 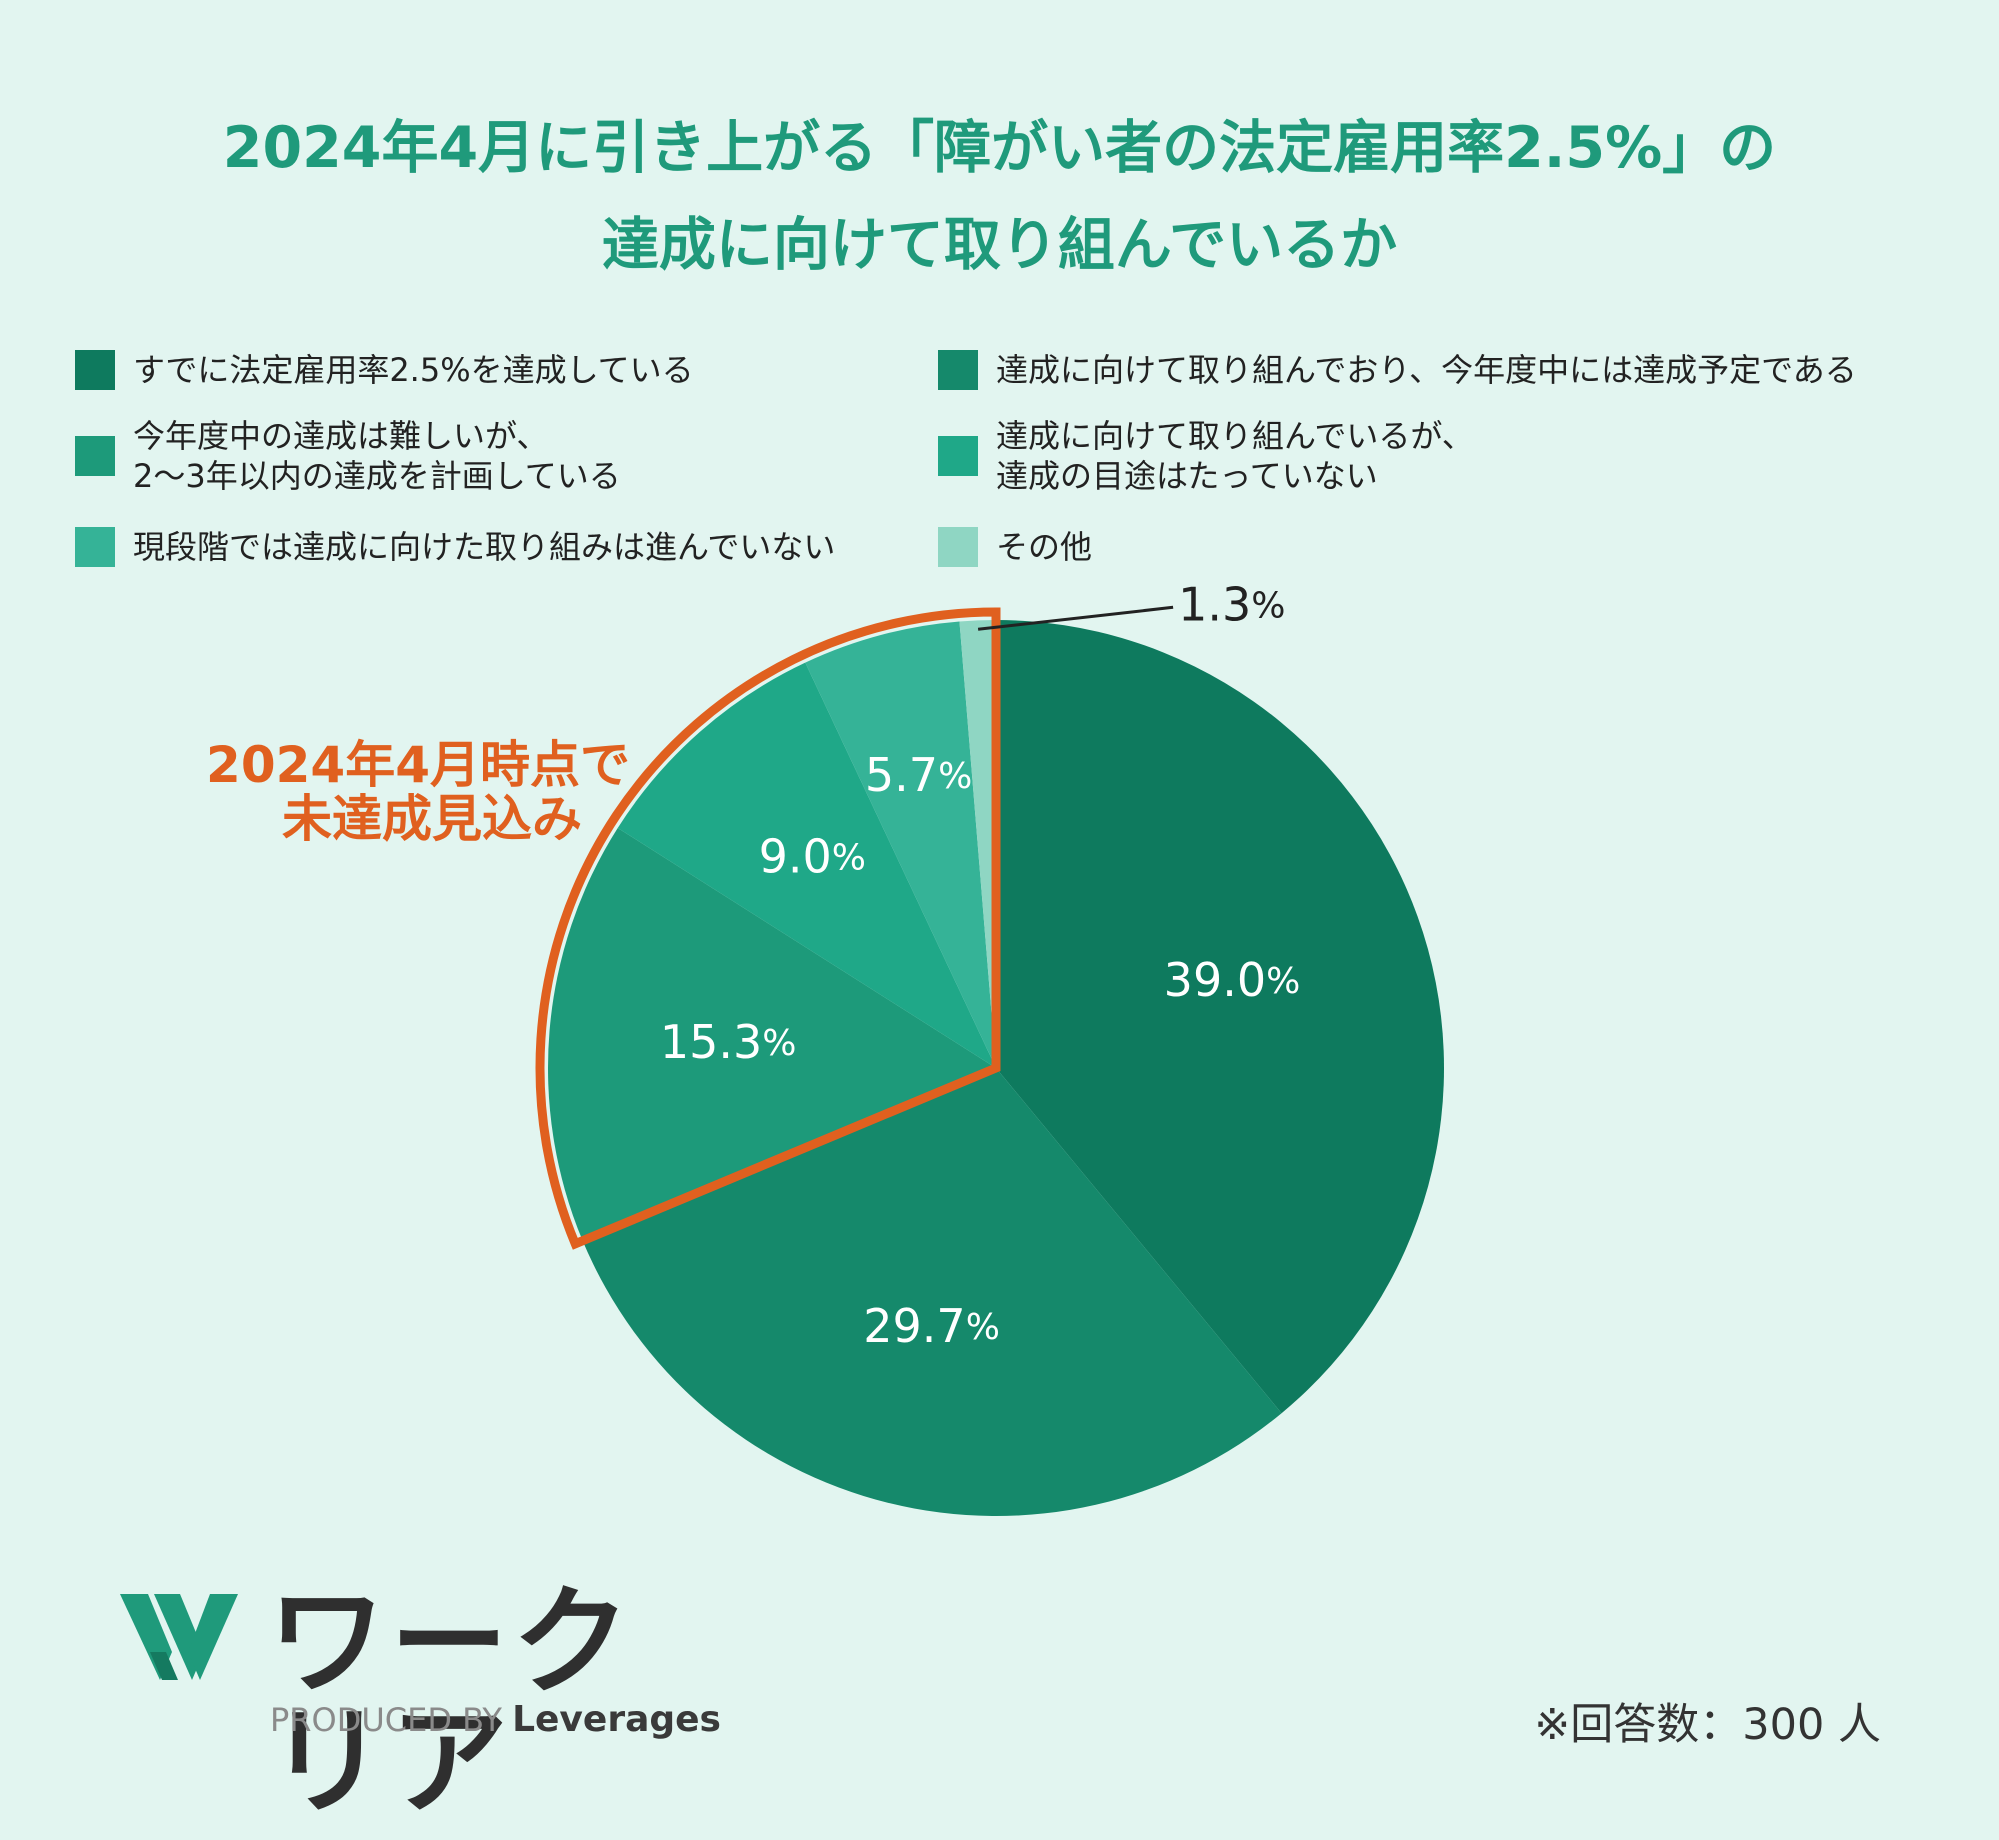 What do you see at coordinates (432, 819) in the screenshot?
I see `highlight-label-line-2: 未達成見込み` at bounding box center [432, 819].